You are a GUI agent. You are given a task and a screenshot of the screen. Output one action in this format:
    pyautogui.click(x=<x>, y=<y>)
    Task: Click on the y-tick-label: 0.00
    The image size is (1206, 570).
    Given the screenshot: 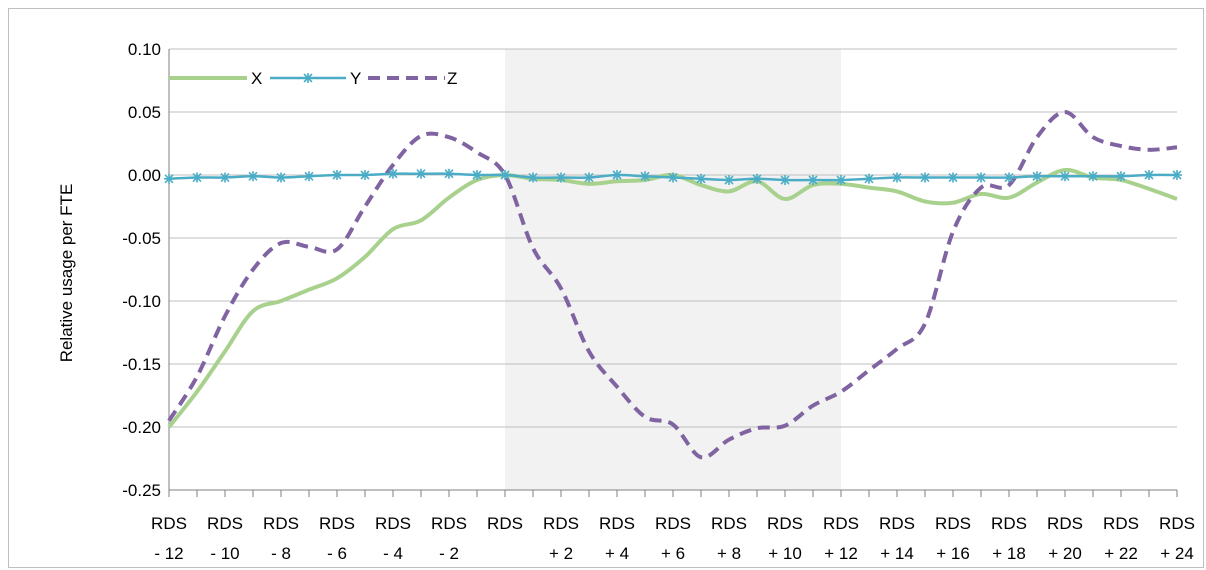 What is the action you would take?
    pyautogui.click(x=144, y=175)
    